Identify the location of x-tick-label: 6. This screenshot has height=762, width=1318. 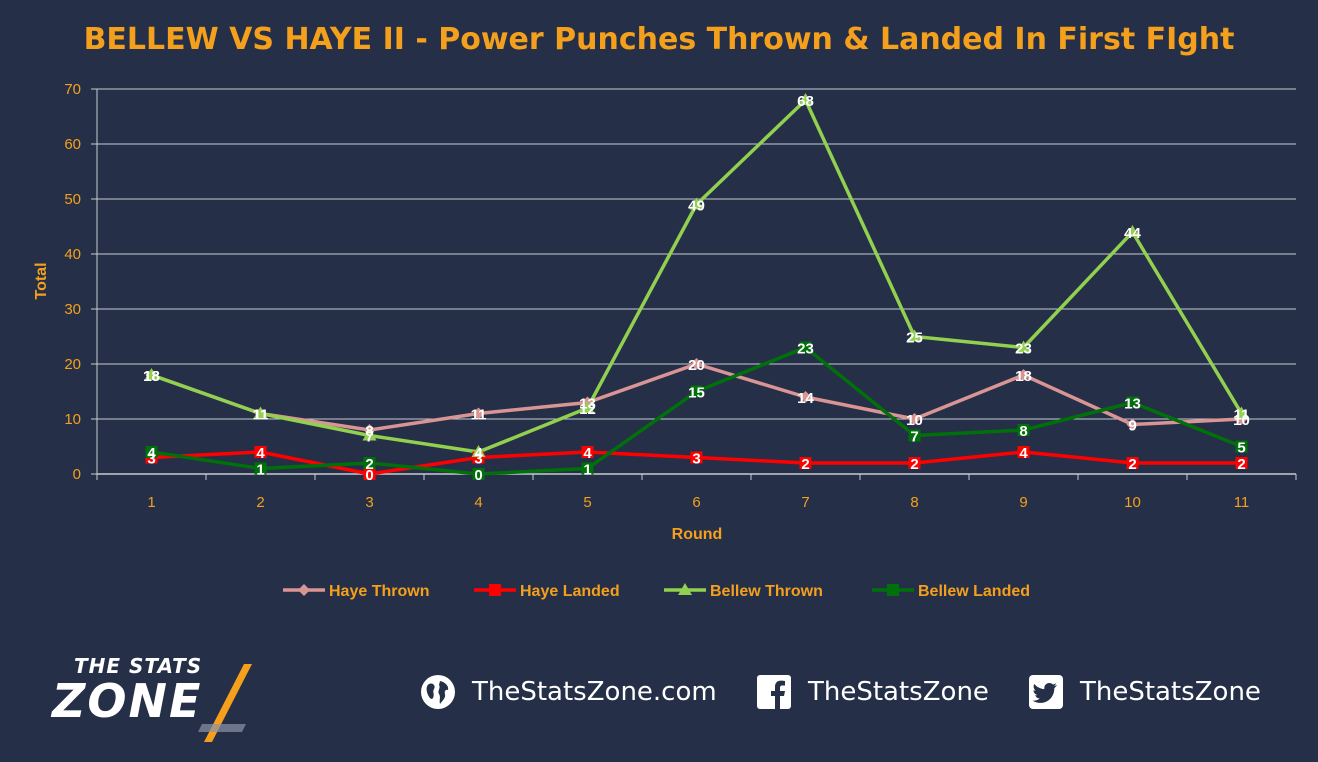
(696, 502).